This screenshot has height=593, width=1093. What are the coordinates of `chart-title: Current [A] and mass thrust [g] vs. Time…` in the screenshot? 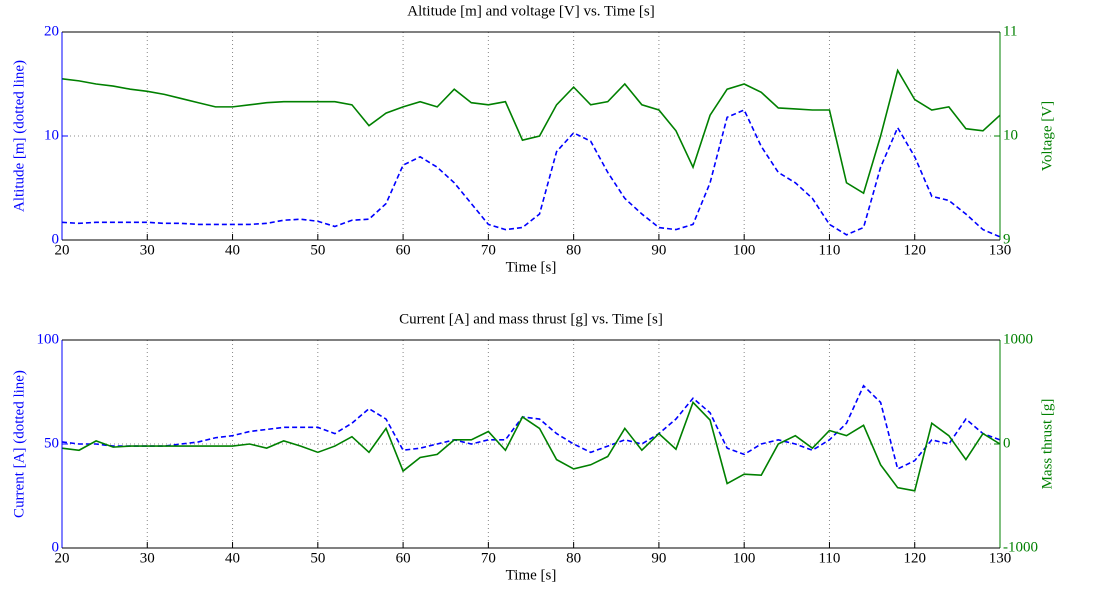 It's located at (531, 319).